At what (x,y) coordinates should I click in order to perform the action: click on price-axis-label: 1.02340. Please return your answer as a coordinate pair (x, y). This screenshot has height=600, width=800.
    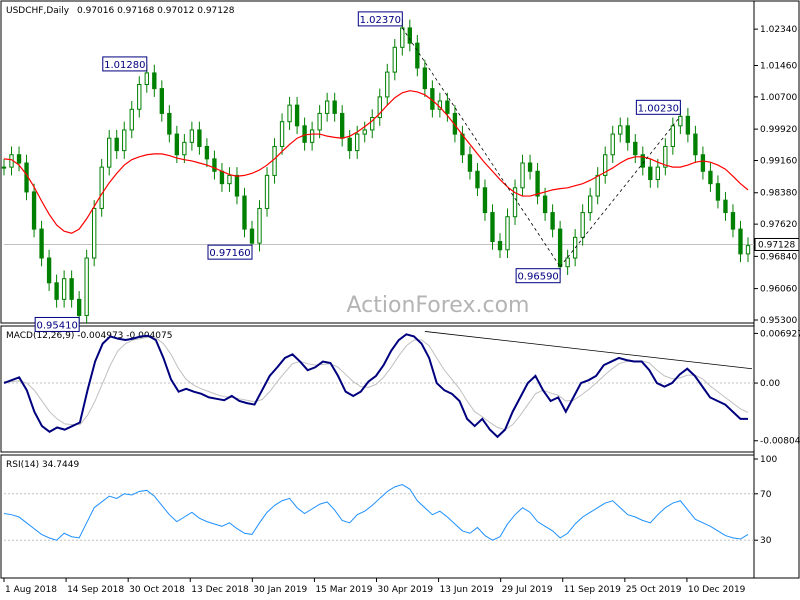
    Looking at the image, I should click on (778, 30).